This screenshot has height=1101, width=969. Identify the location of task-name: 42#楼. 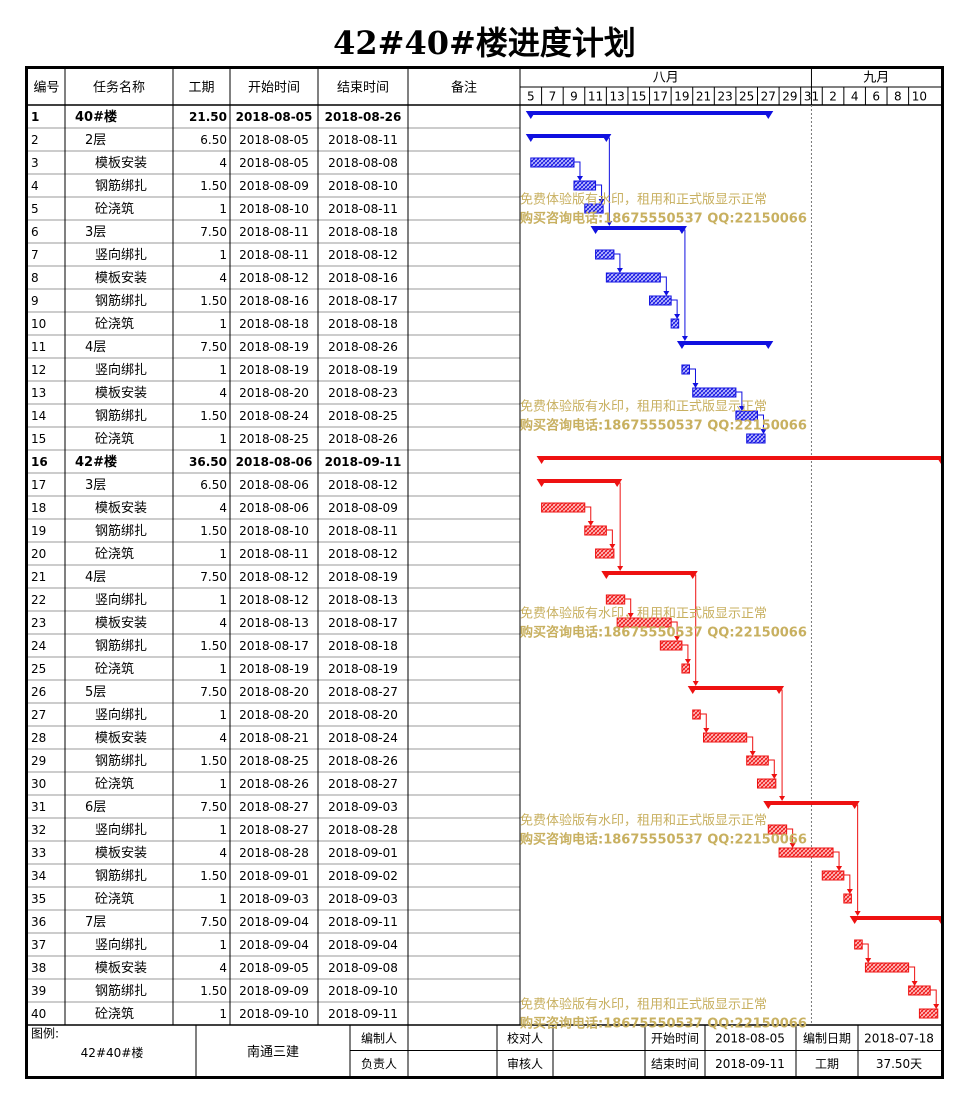
(96, 462).